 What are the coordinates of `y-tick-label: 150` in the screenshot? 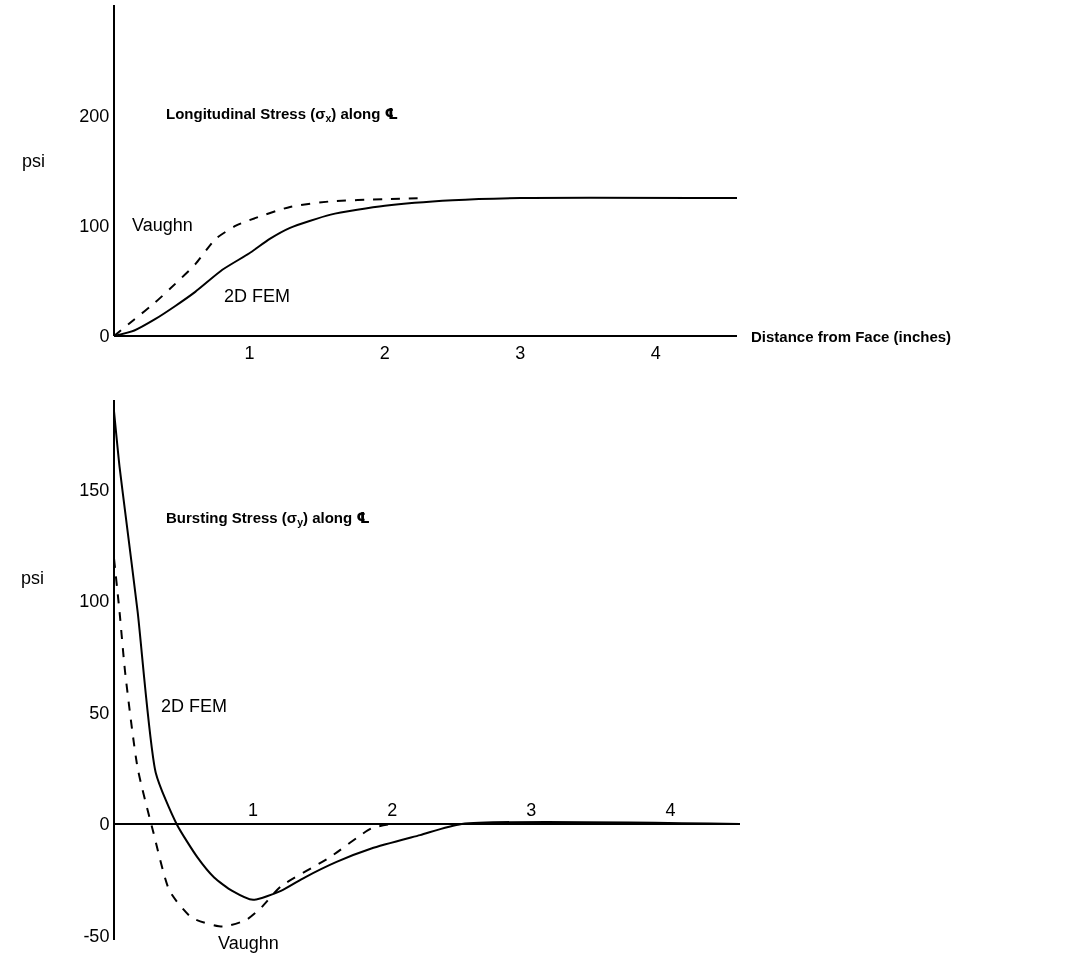 It's located at (94, 489).